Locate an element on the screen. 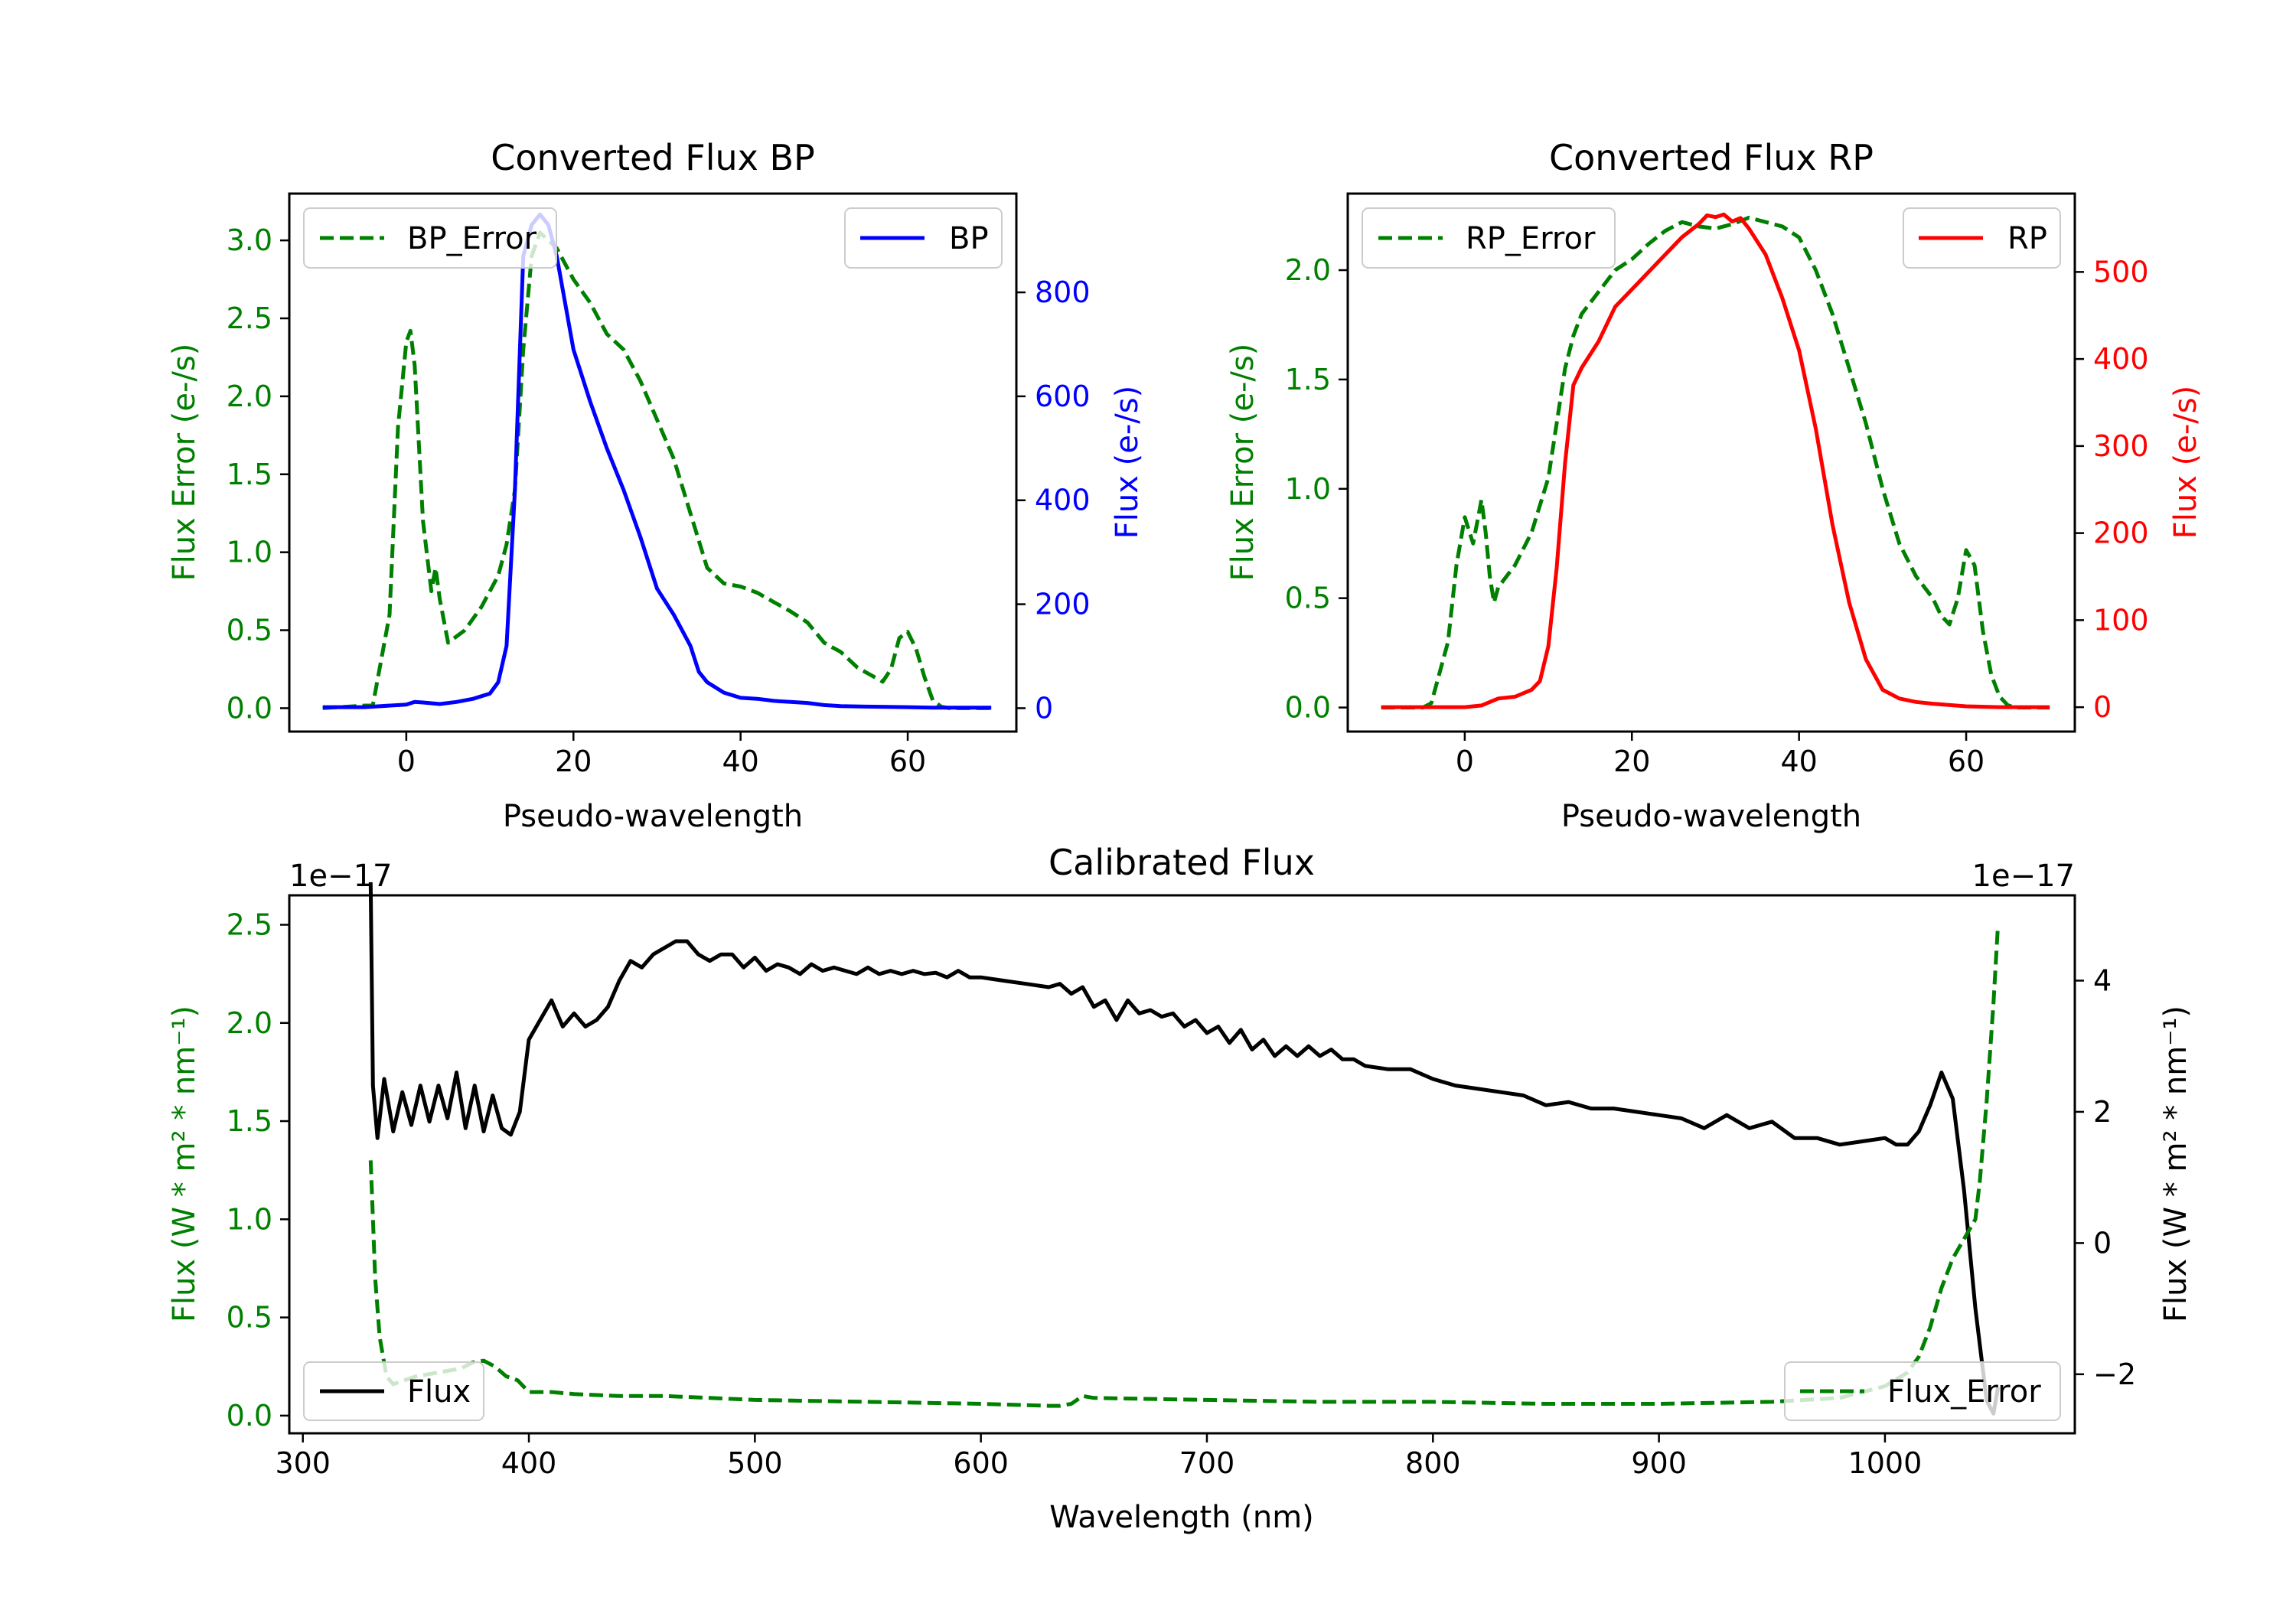 This screenshot has width=2296, height=1607. rp-xticks: 0 20 40 60 is located at coordinates (1720, 755).